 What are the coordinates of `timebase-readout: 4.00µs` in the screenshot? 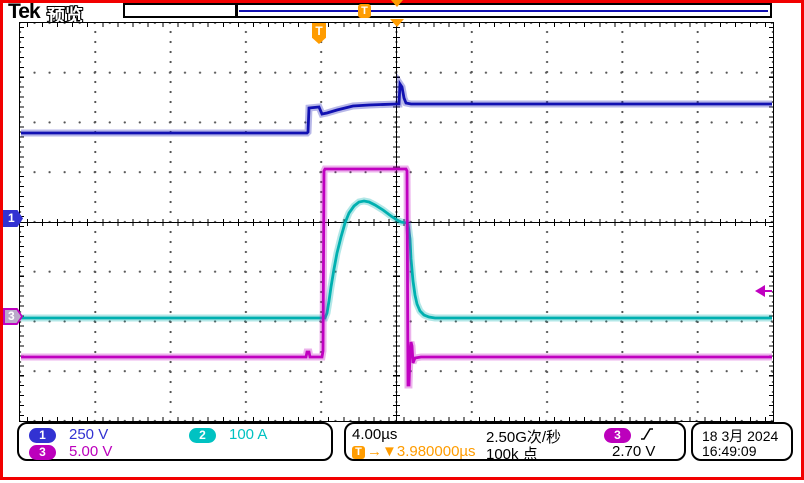 It's located at (375, 434).